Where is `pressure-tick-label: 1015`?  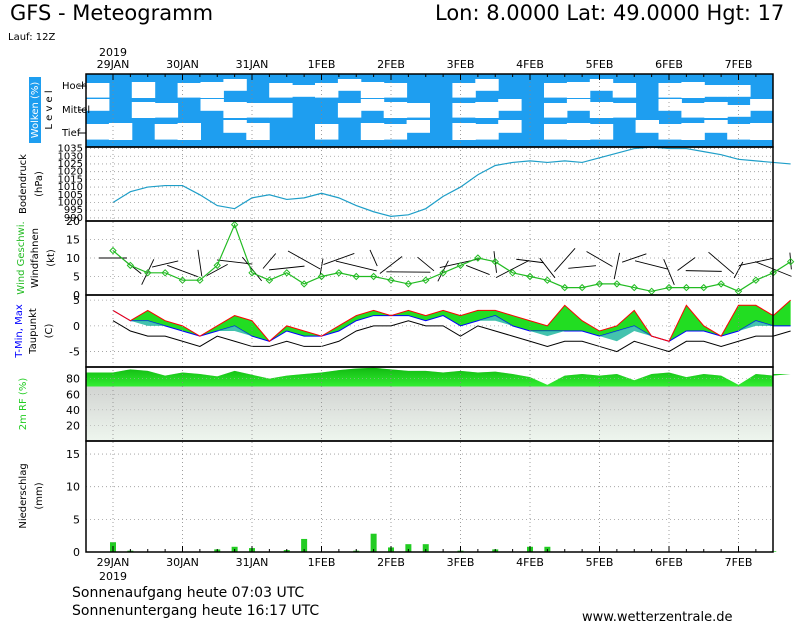
pressure-tick-label: 1015 is located at coordinates (70, 179).